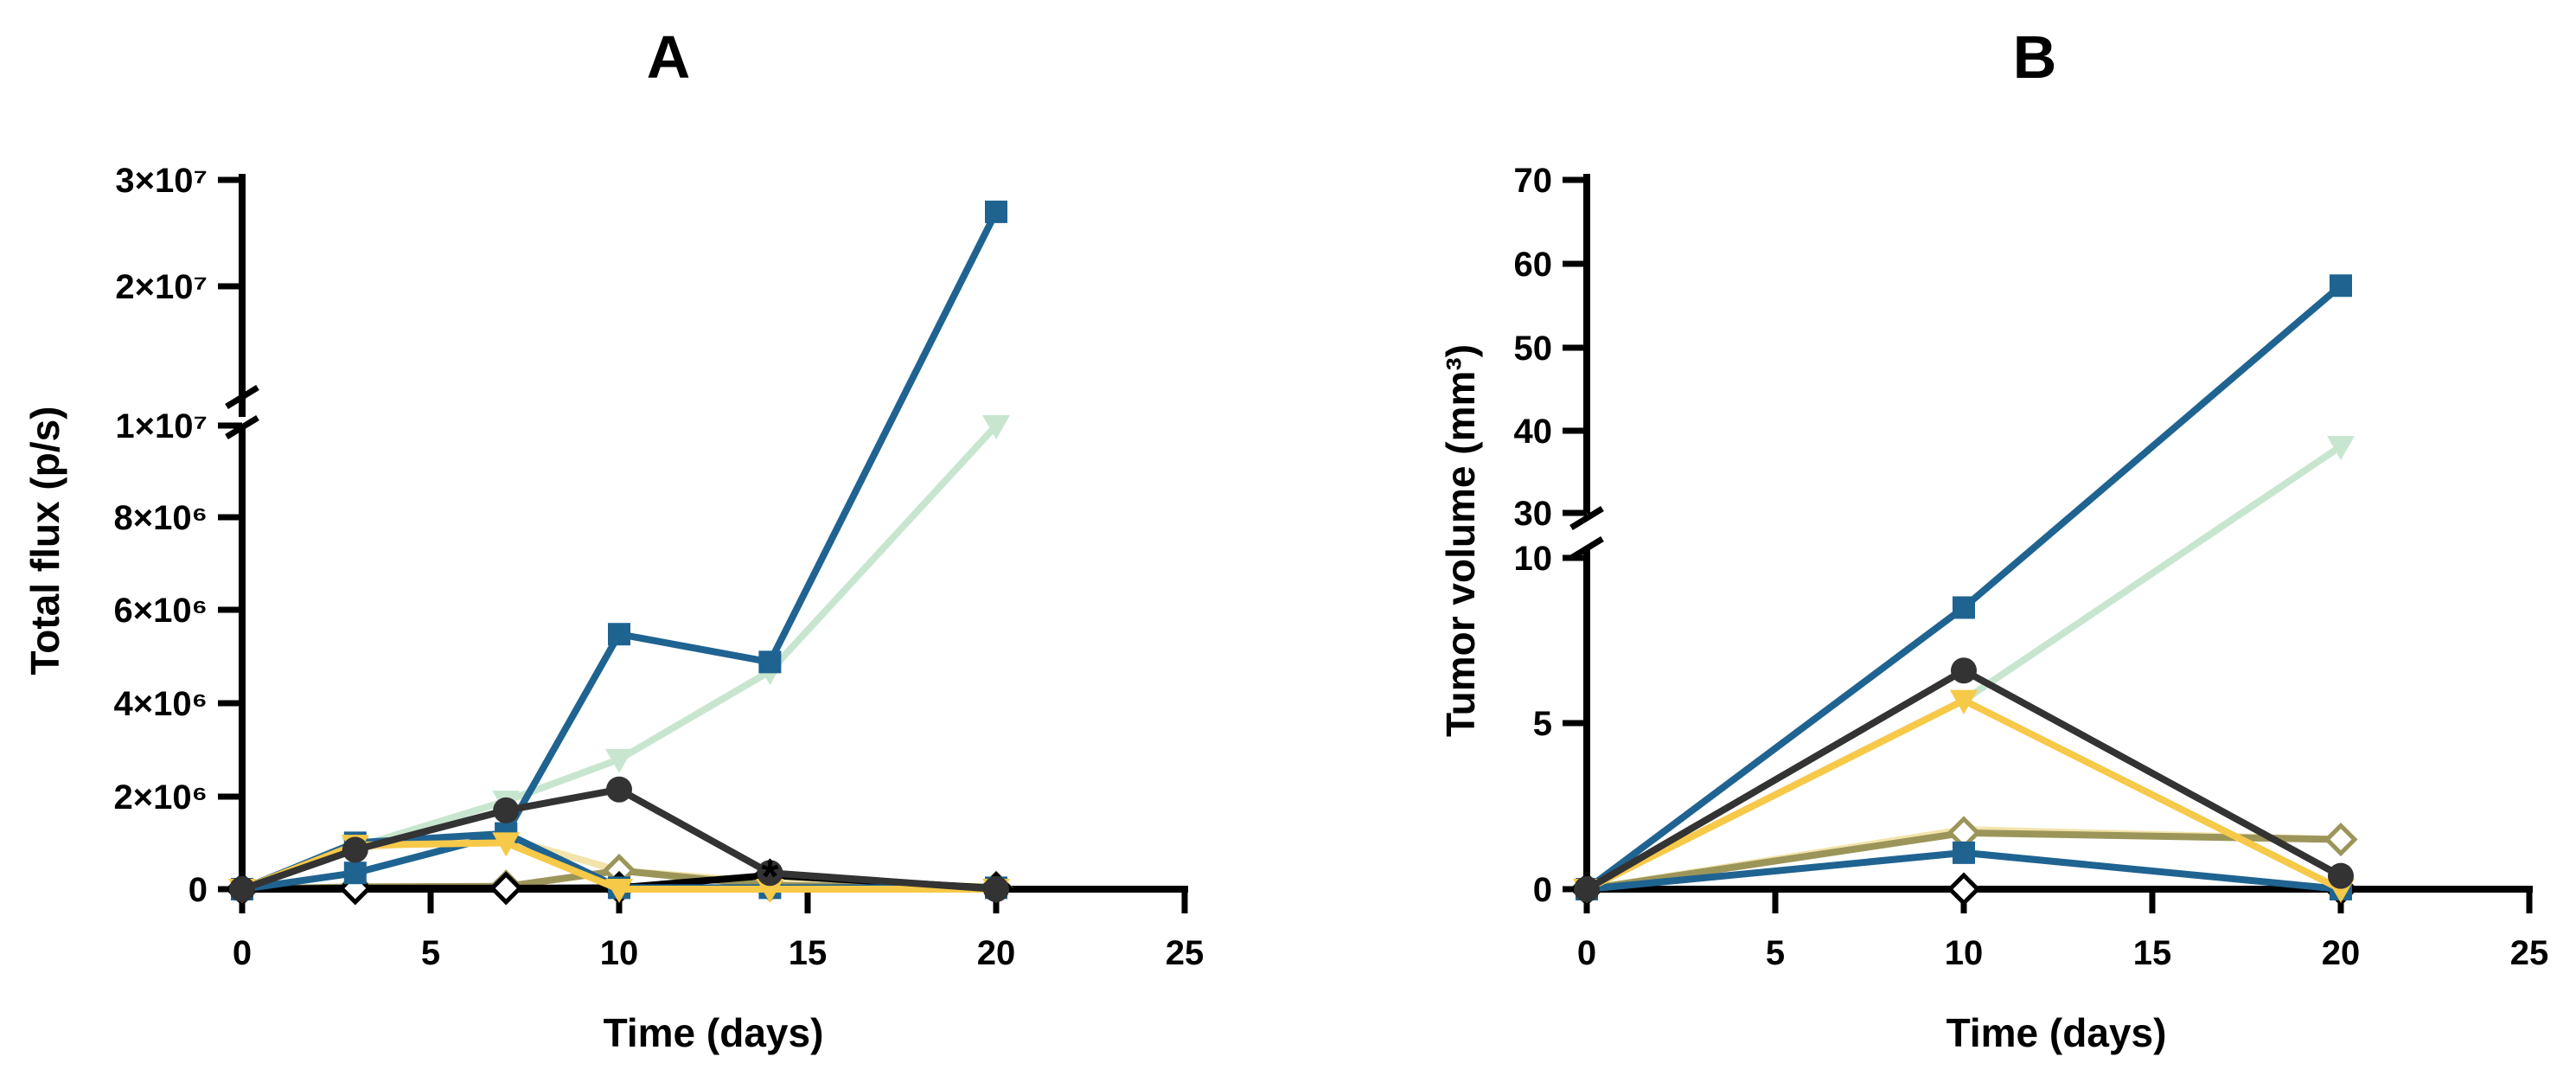  Describe the element at coordinates (161, 611) in the screenshot. I see `panel-a-y-tick-label: 6×10⁶` at that location.